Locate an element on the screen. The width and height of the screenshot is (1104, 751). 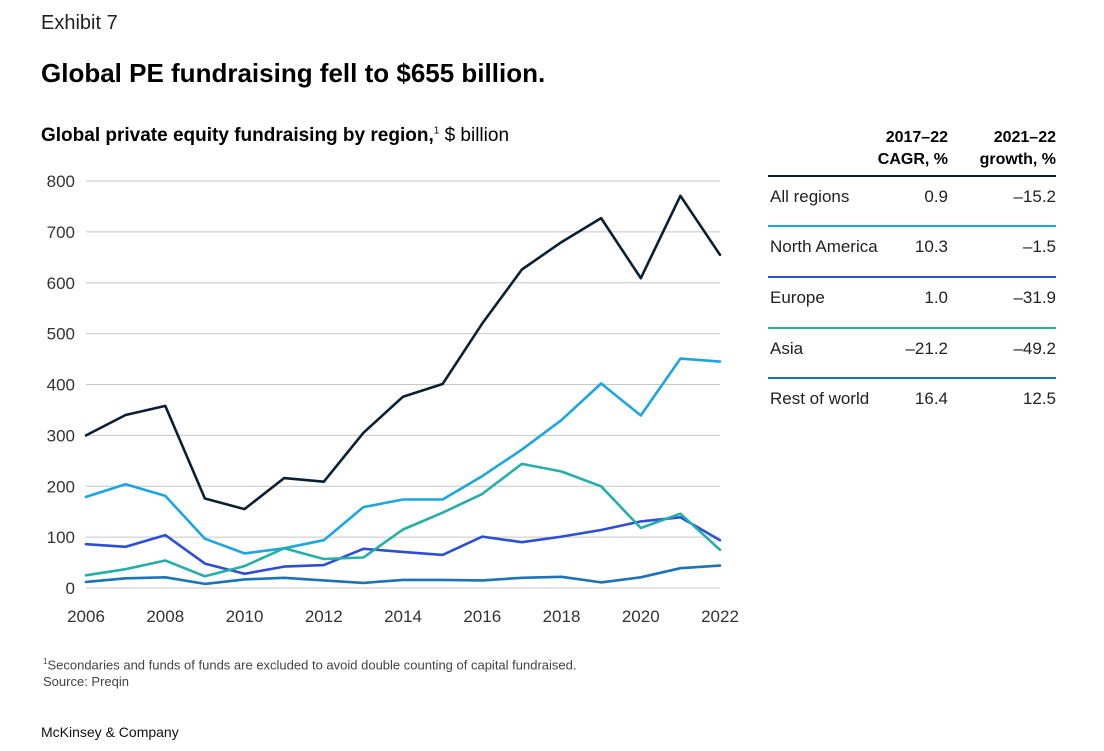
row-region-name: Rest of world is located at coordinates (820, 398).